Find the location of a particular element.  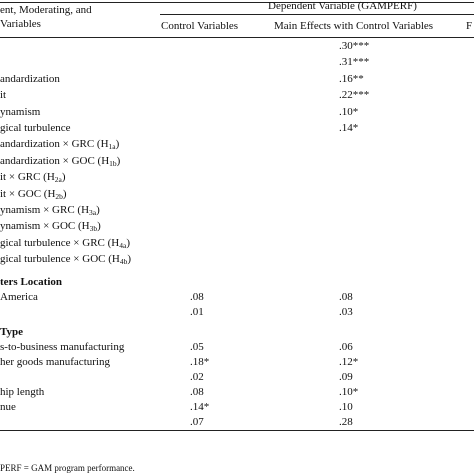

hypothesis-subscript: 2b is located at coordinates (59, 196).